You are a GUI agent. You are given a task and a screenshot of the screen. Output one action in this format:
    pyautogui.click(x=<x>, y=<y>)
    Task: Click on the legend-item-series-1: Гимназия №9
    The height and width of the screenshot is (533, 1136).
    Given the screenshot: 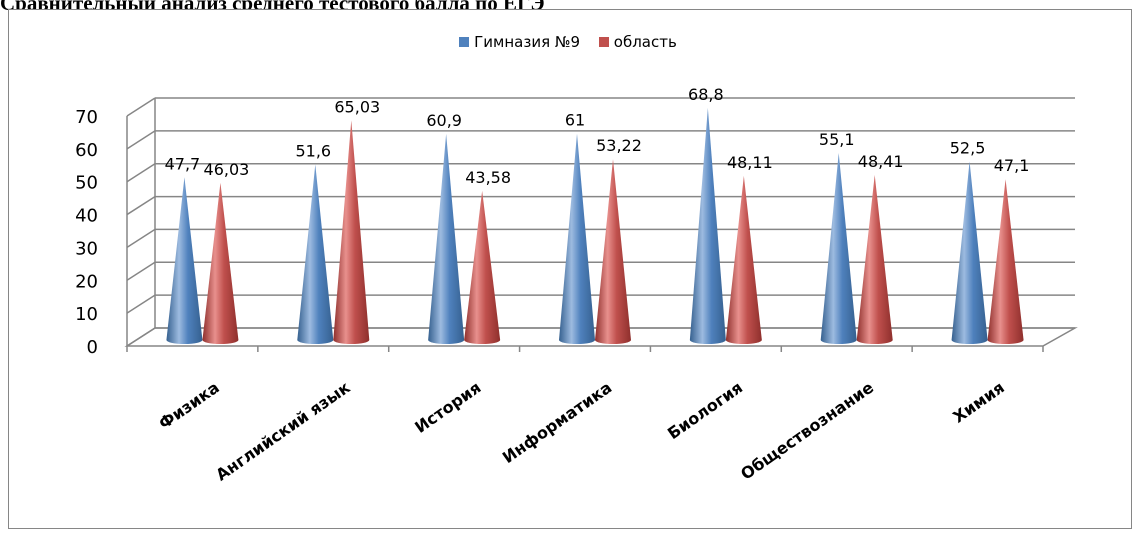 What is the action you would take?
    pyautogui.click(x=519, y=42)
    